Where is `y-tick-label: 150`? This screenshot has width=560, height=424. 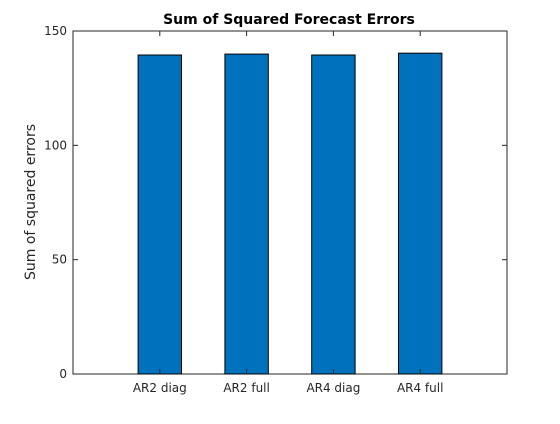
y-tick-label: 150 is located at coordinates (55, 31).